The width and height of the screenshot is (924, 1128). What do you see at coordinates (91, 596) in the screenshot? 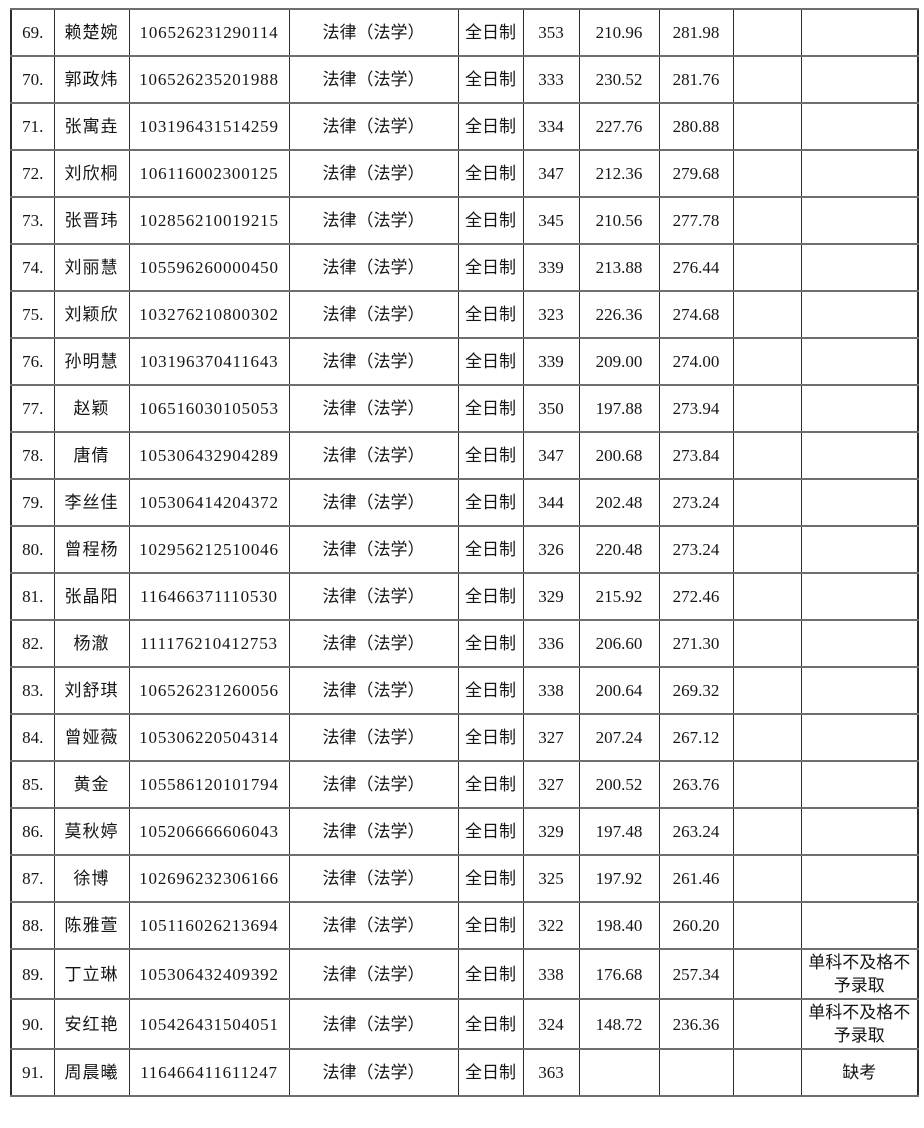
I see `candidate-name-cell: 张晶阳` at bounding box center [91, 596].